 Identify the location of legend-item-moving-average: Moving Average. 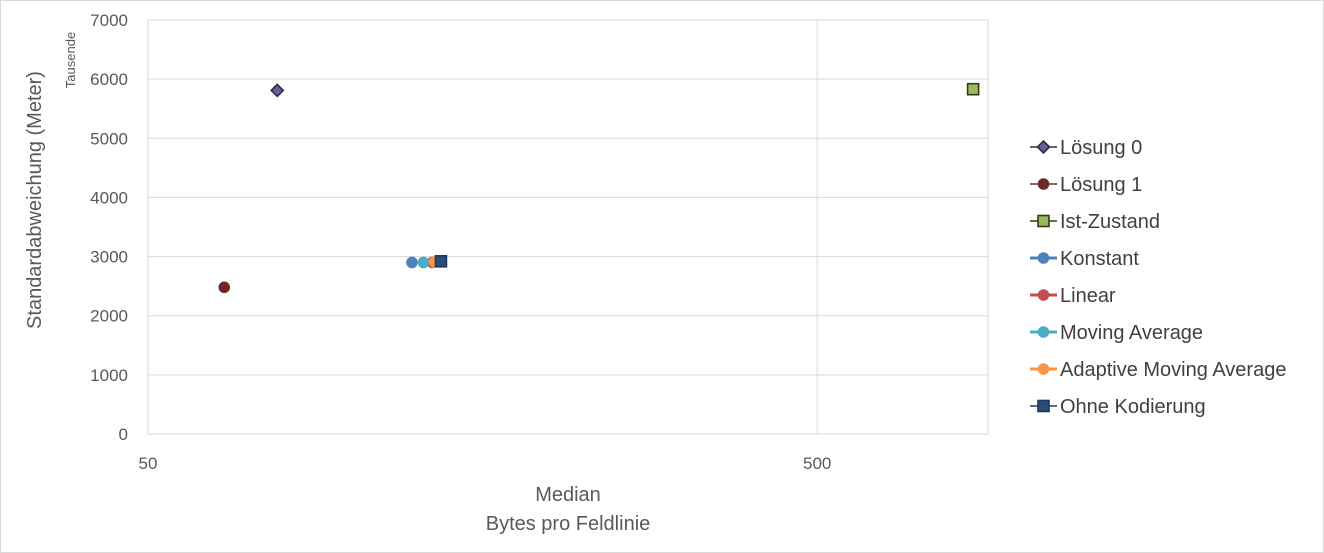
(1116, 333).